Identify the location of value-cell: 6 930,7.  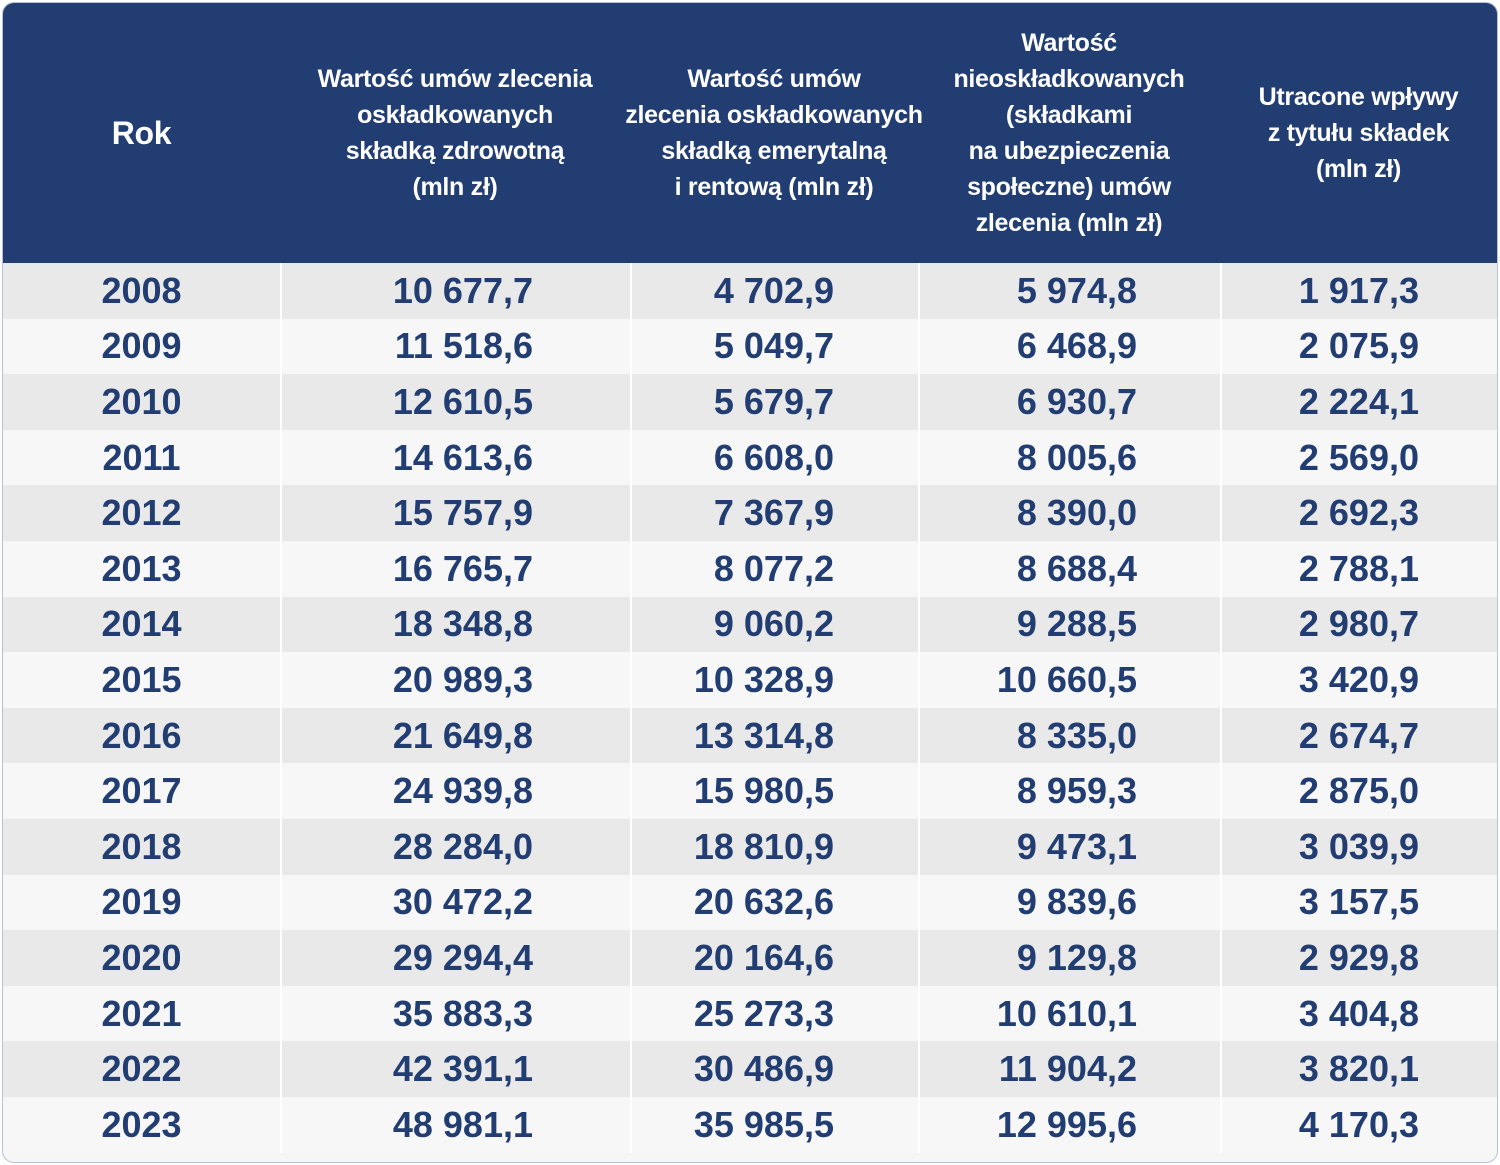
(1069, 402).